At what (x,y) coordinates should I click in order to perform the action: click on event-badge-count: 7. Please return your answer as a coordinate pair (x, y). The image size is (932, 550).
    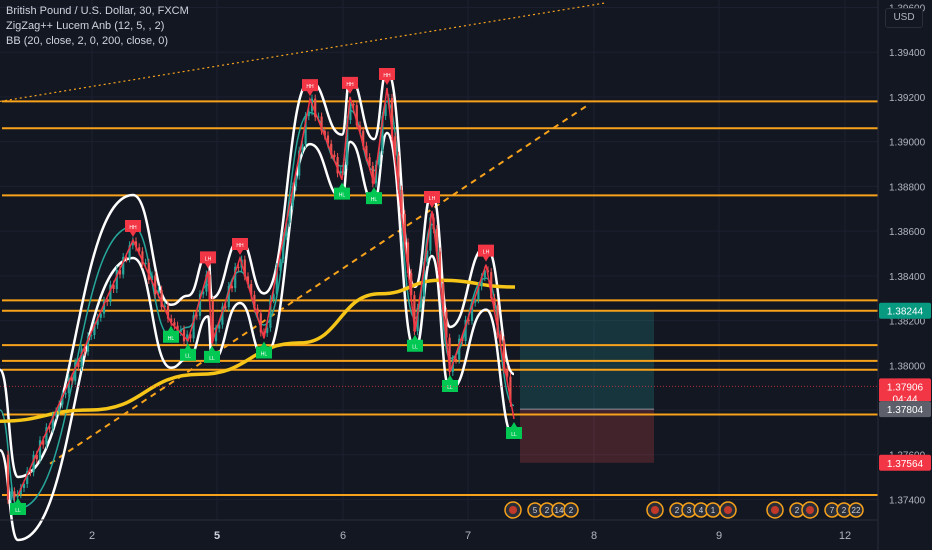
    Looking at the image, I should click on (832, 510).